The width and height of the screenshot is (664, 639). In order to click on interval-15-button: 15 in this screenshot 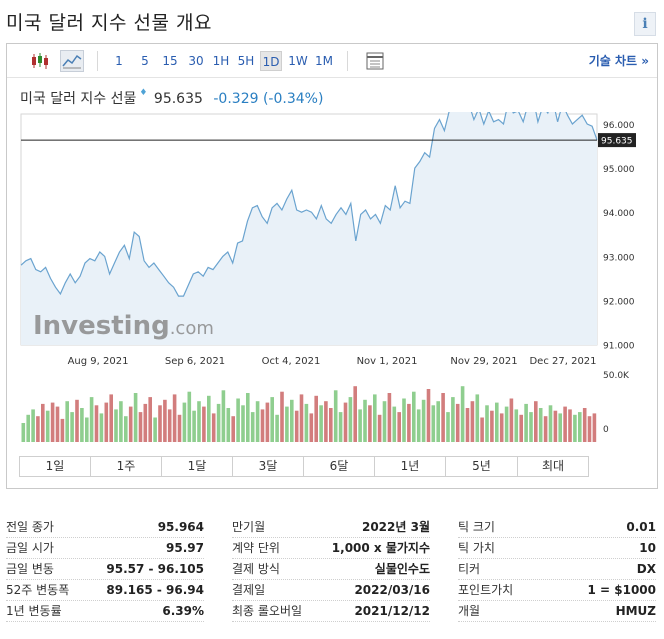, I will do `click(170, 61)`.